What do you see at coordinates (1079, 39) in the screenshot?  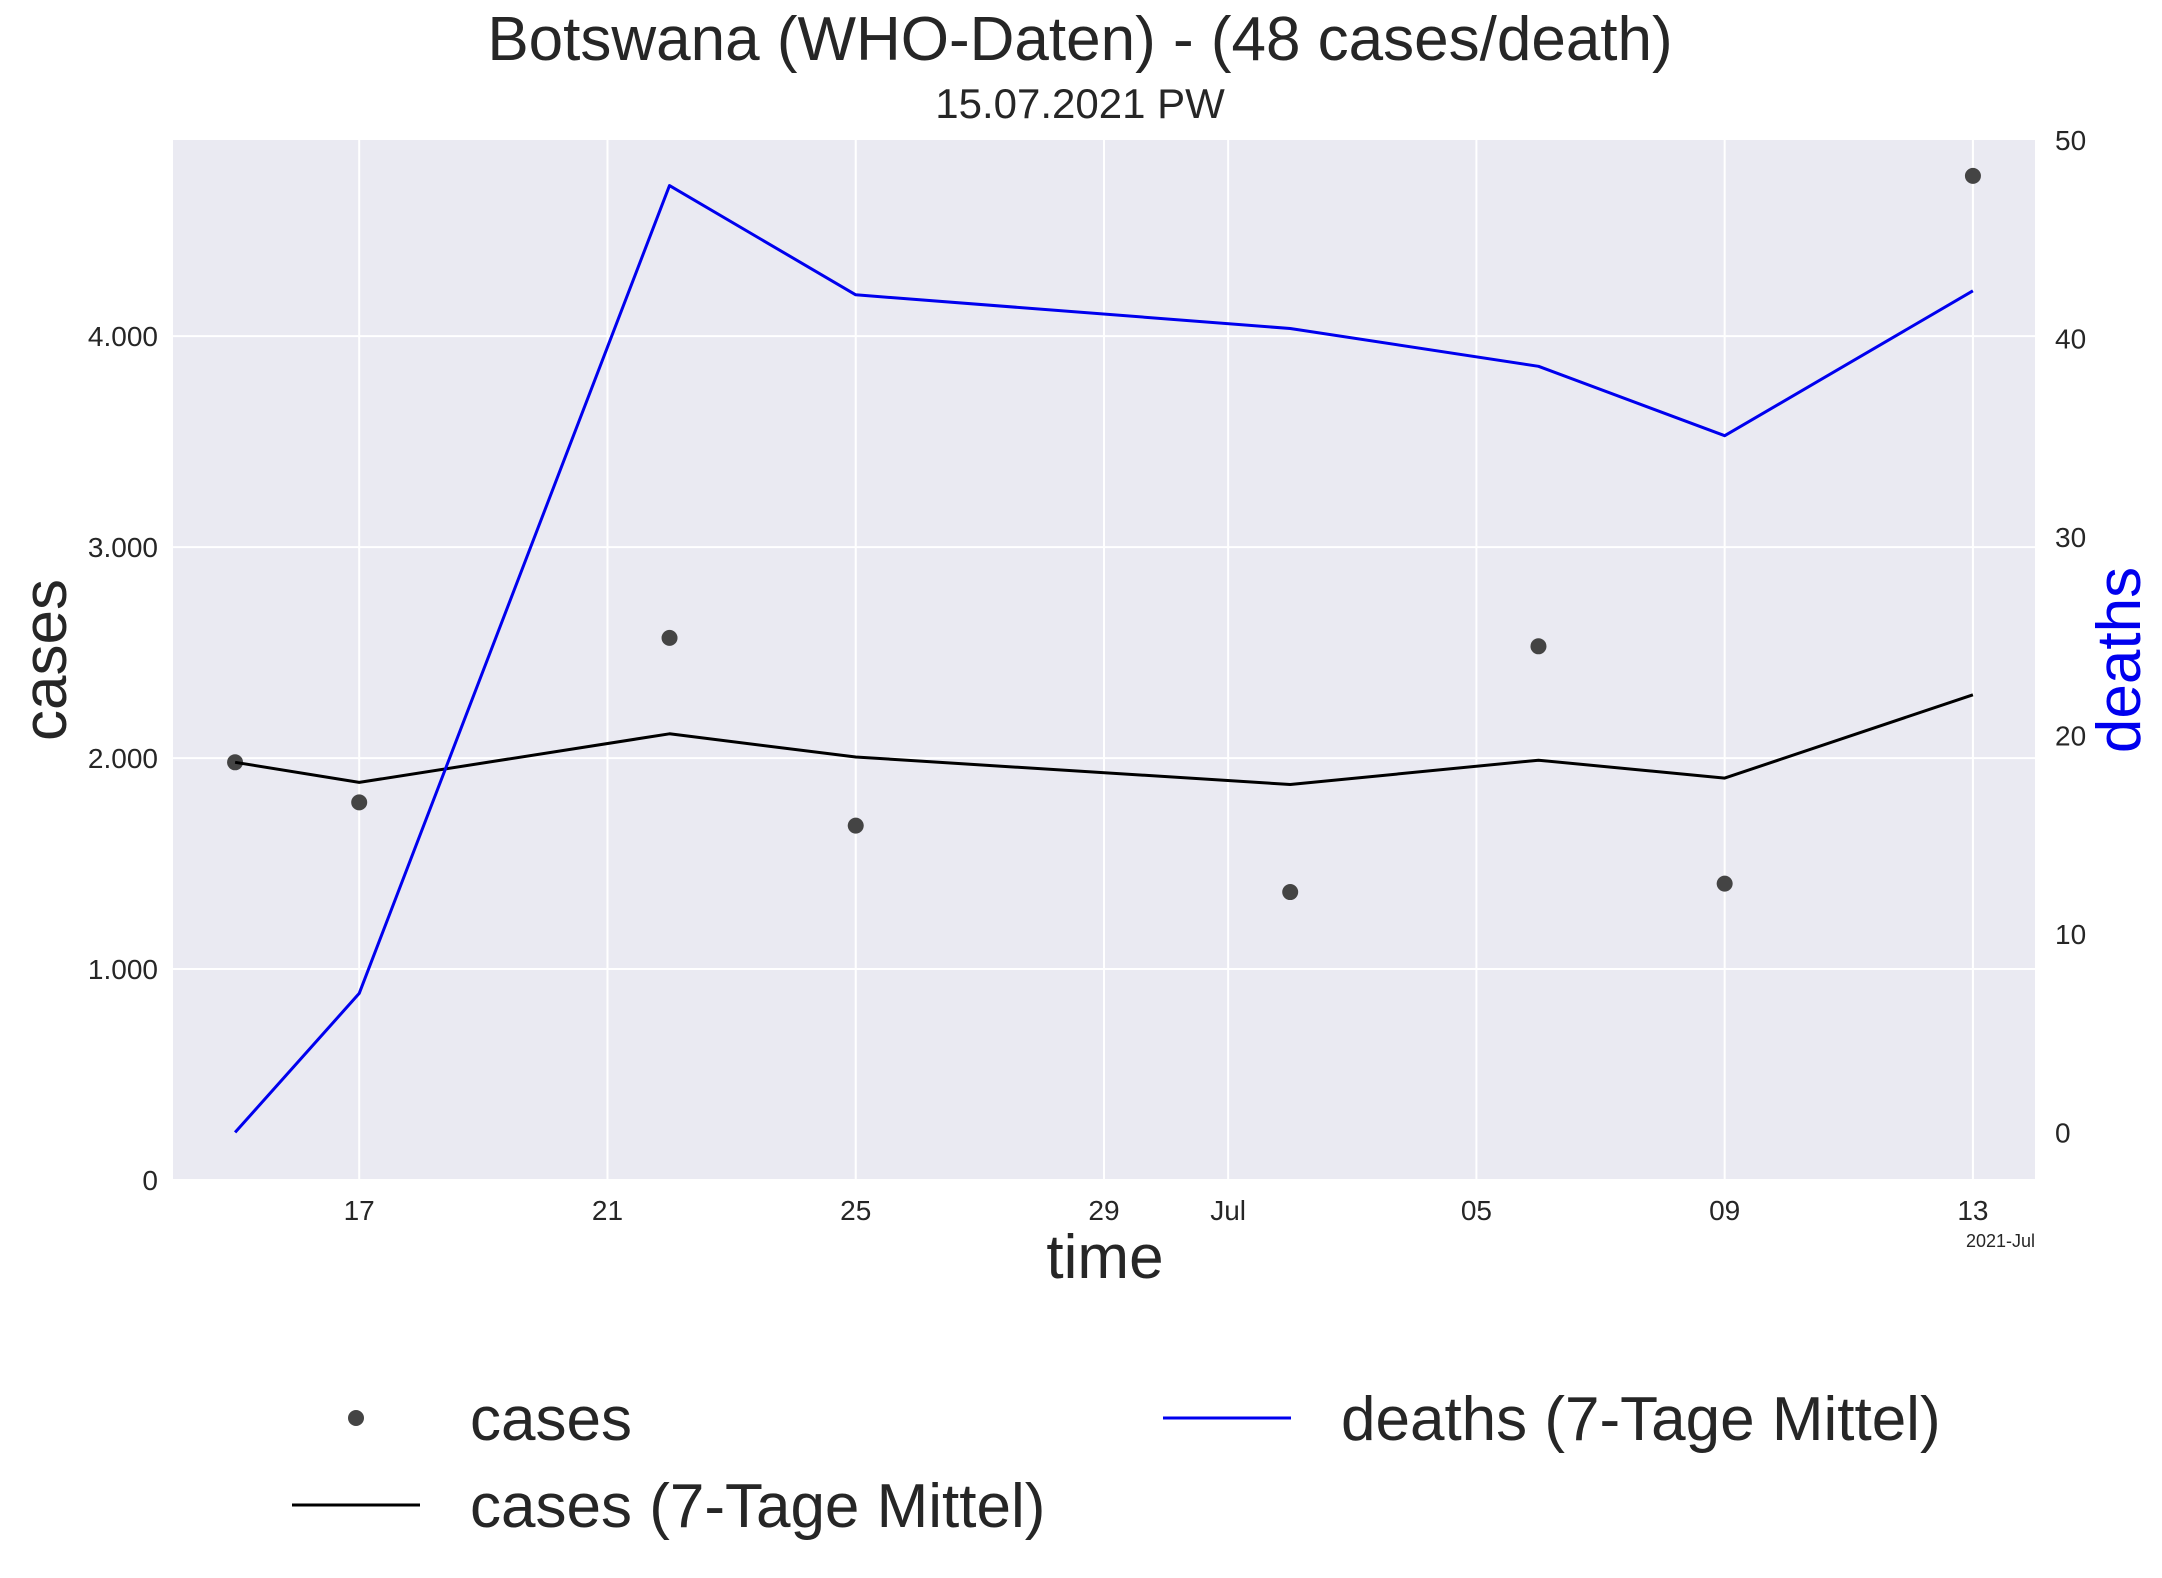 I see `chart-title: Botswana (WHO-Daten) - (48 cases/death)` at bounding box center [1079, 39].